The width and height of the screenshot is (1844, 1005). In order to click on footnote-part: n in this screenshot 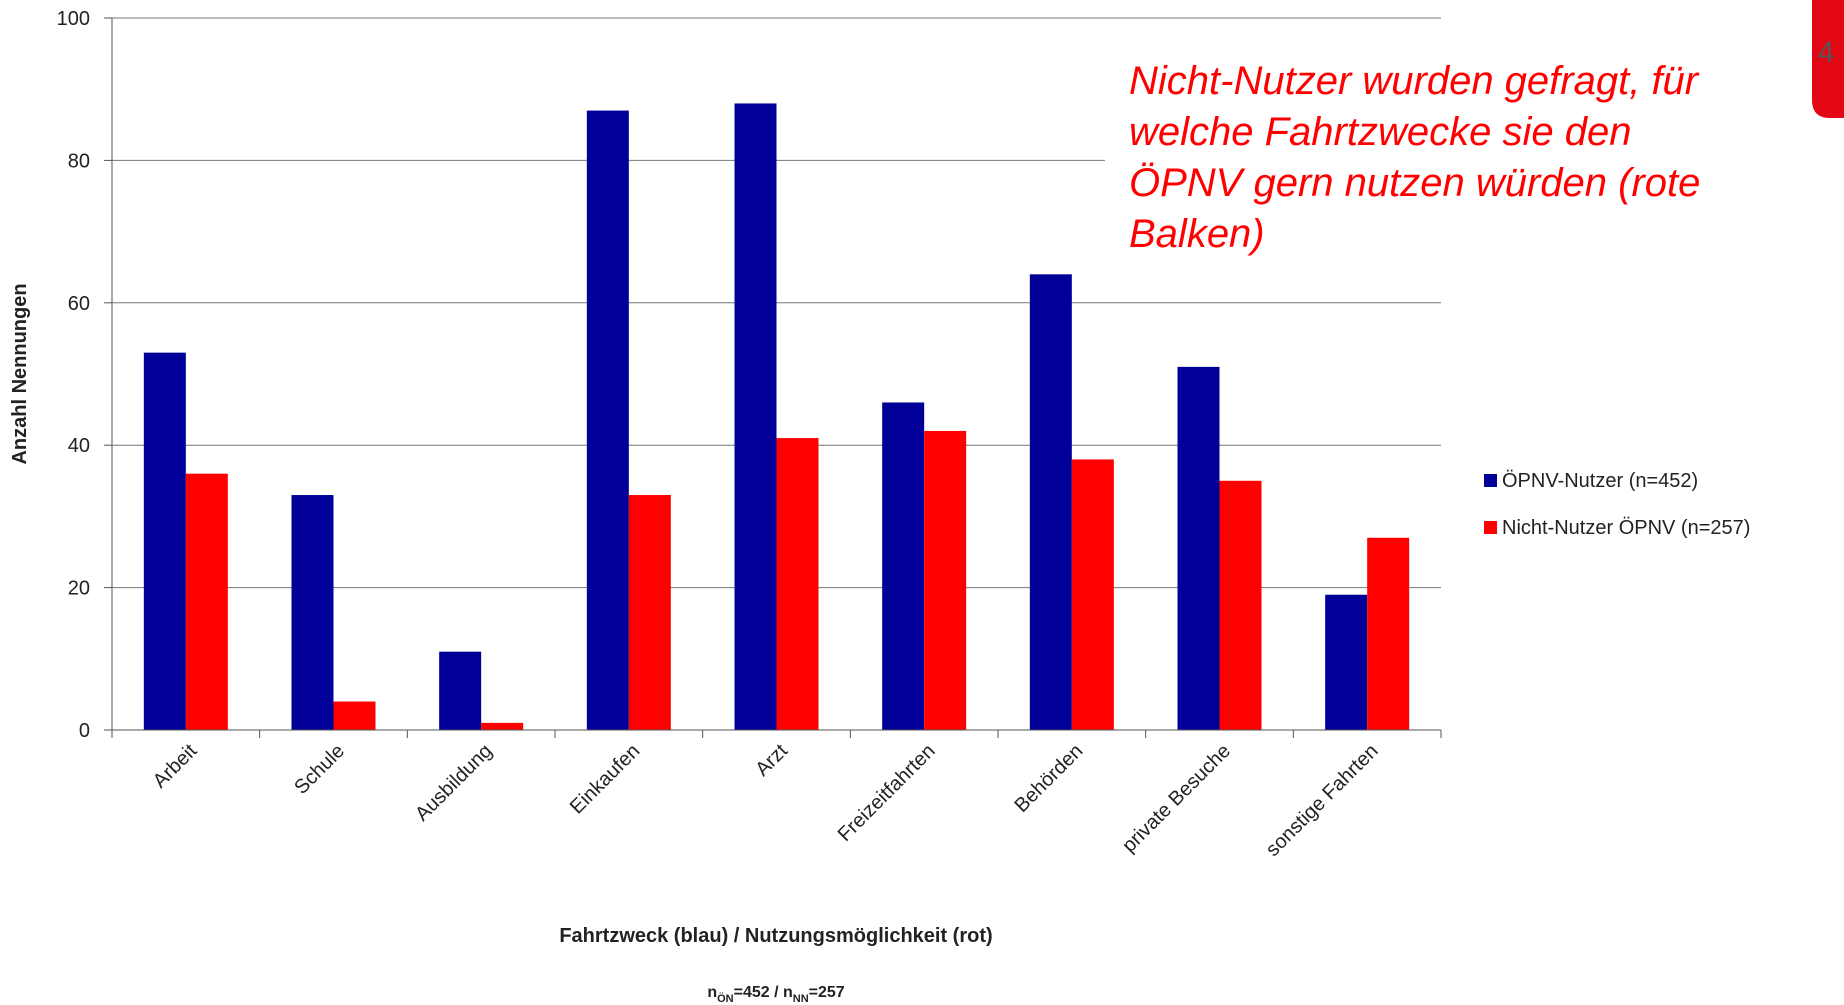, I will do `click(712, 992)`.